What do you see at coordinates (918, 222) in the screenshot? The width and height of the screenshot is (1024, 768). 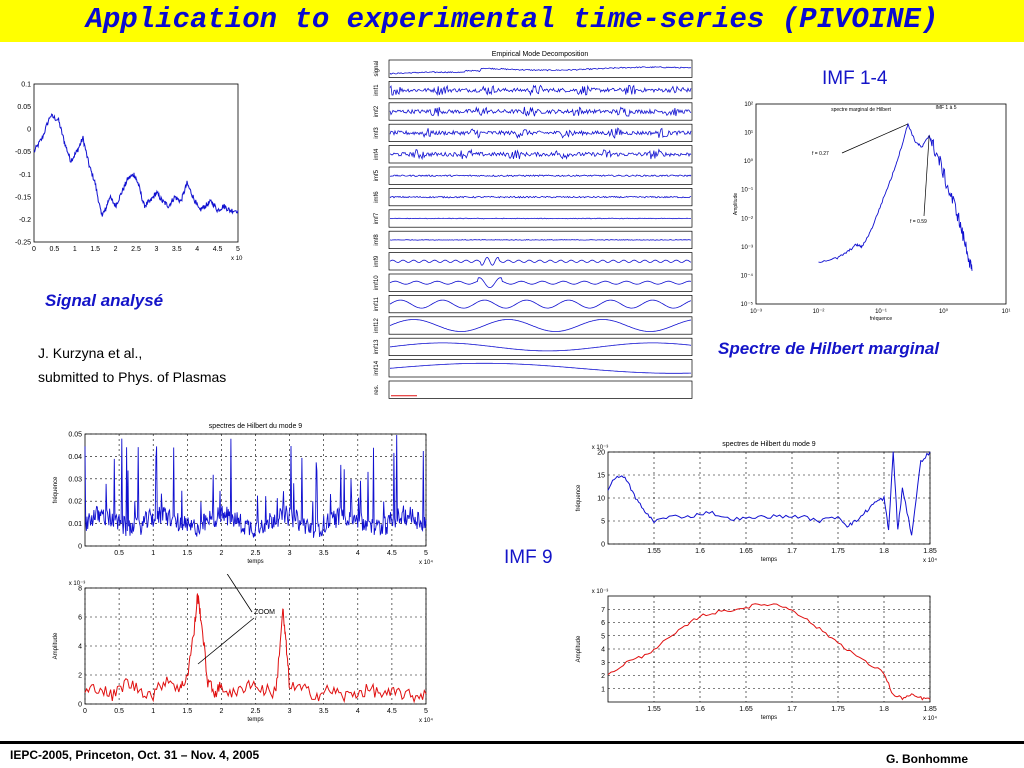 I see `annotation-f059: f = 0.59` at bounding box center [918, 222].